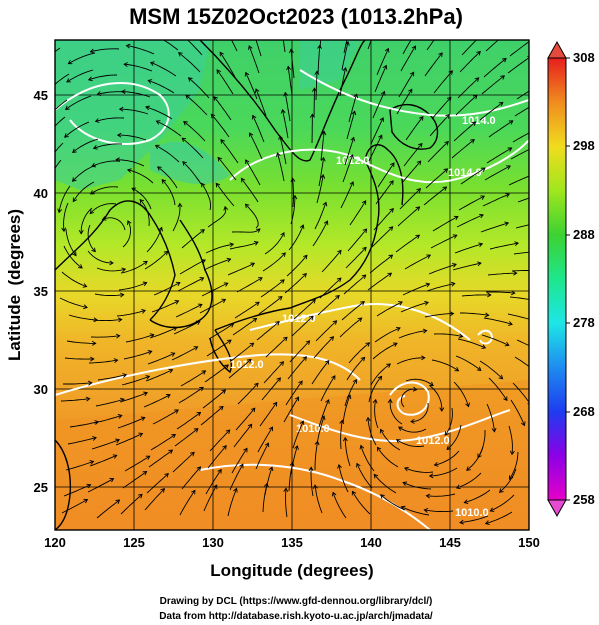 The width and height of the screenshot is (599, 625). What do you see at coordinates (309, 237) in the screenshot?
I see `coast-japan-honshu` at bounding box center [309, 237].